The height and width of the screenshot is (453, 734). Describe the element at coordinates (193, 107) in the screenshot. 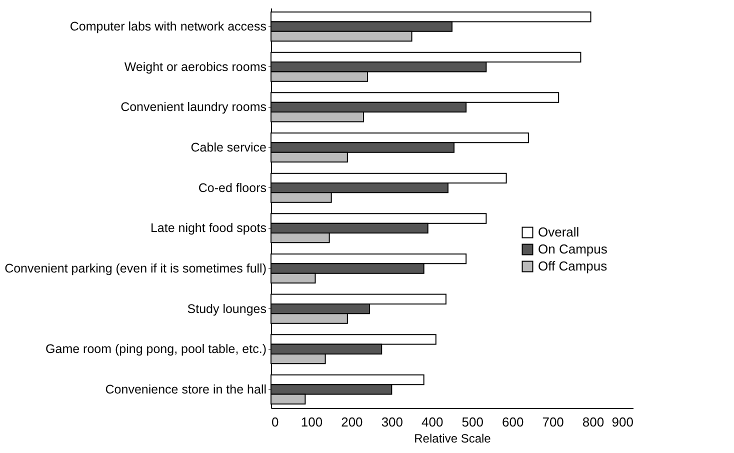

I see `y-tick-label: Convenient laundry rooms` at that location.